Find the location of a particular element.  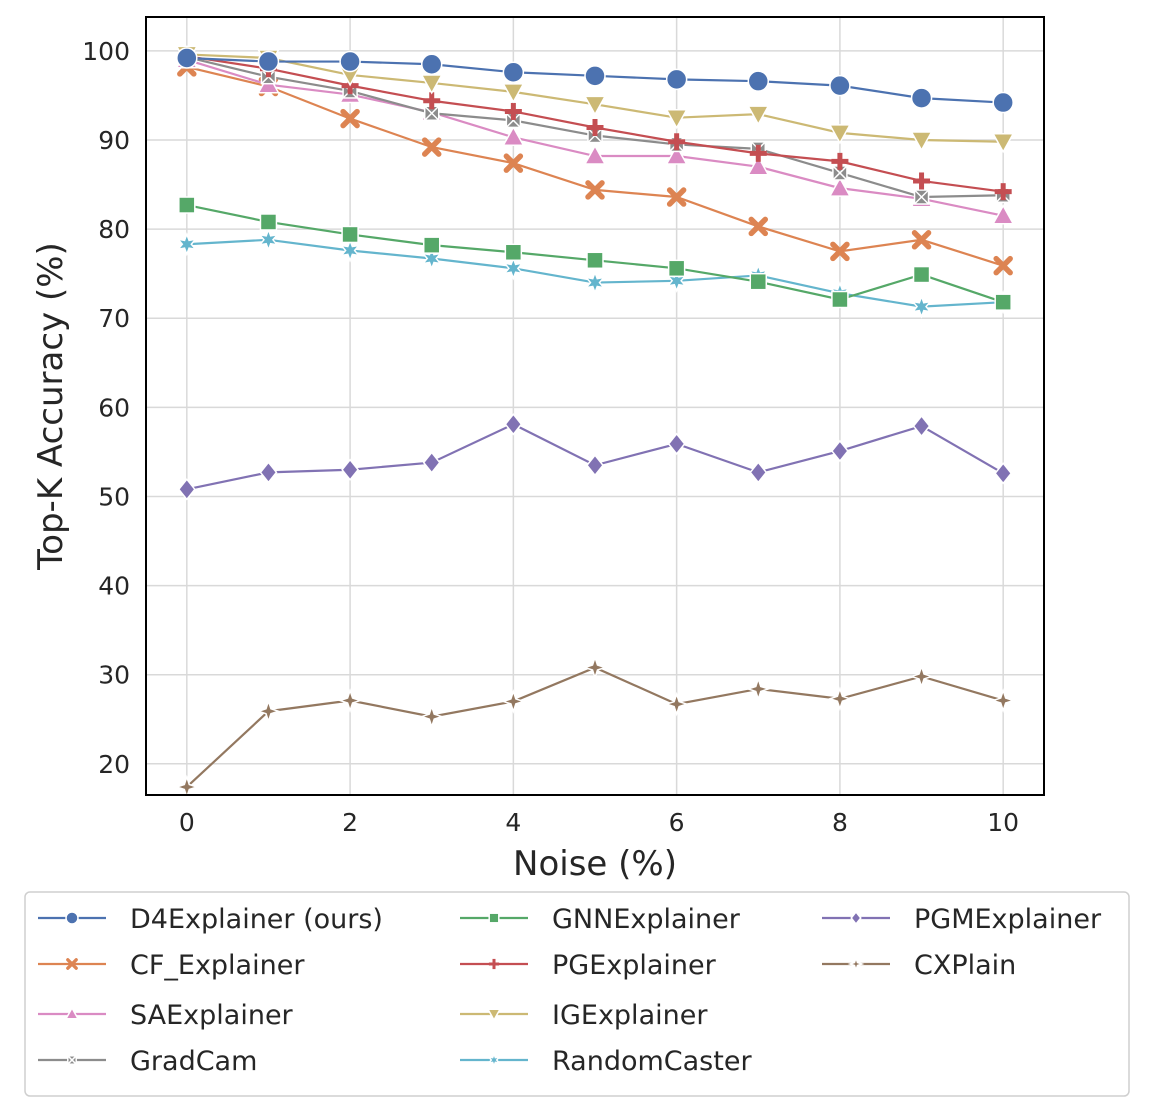

legend-item-d4explainer-ours: D4Explainer (ours) is located at coordinates (210, 919).